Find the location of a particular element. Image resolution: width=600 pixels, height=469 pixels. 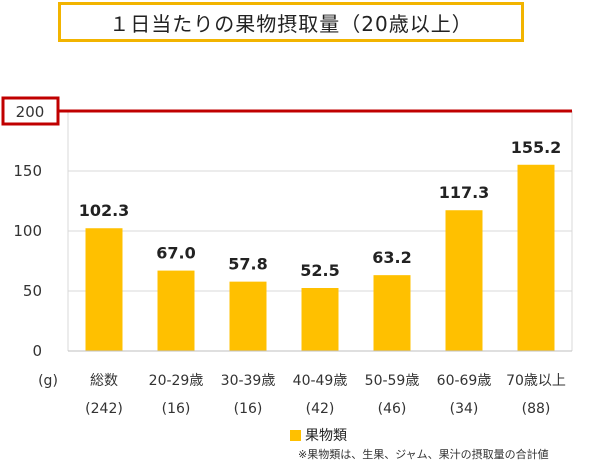

sample-size-label: (46) is located at coordinates (392, 409).